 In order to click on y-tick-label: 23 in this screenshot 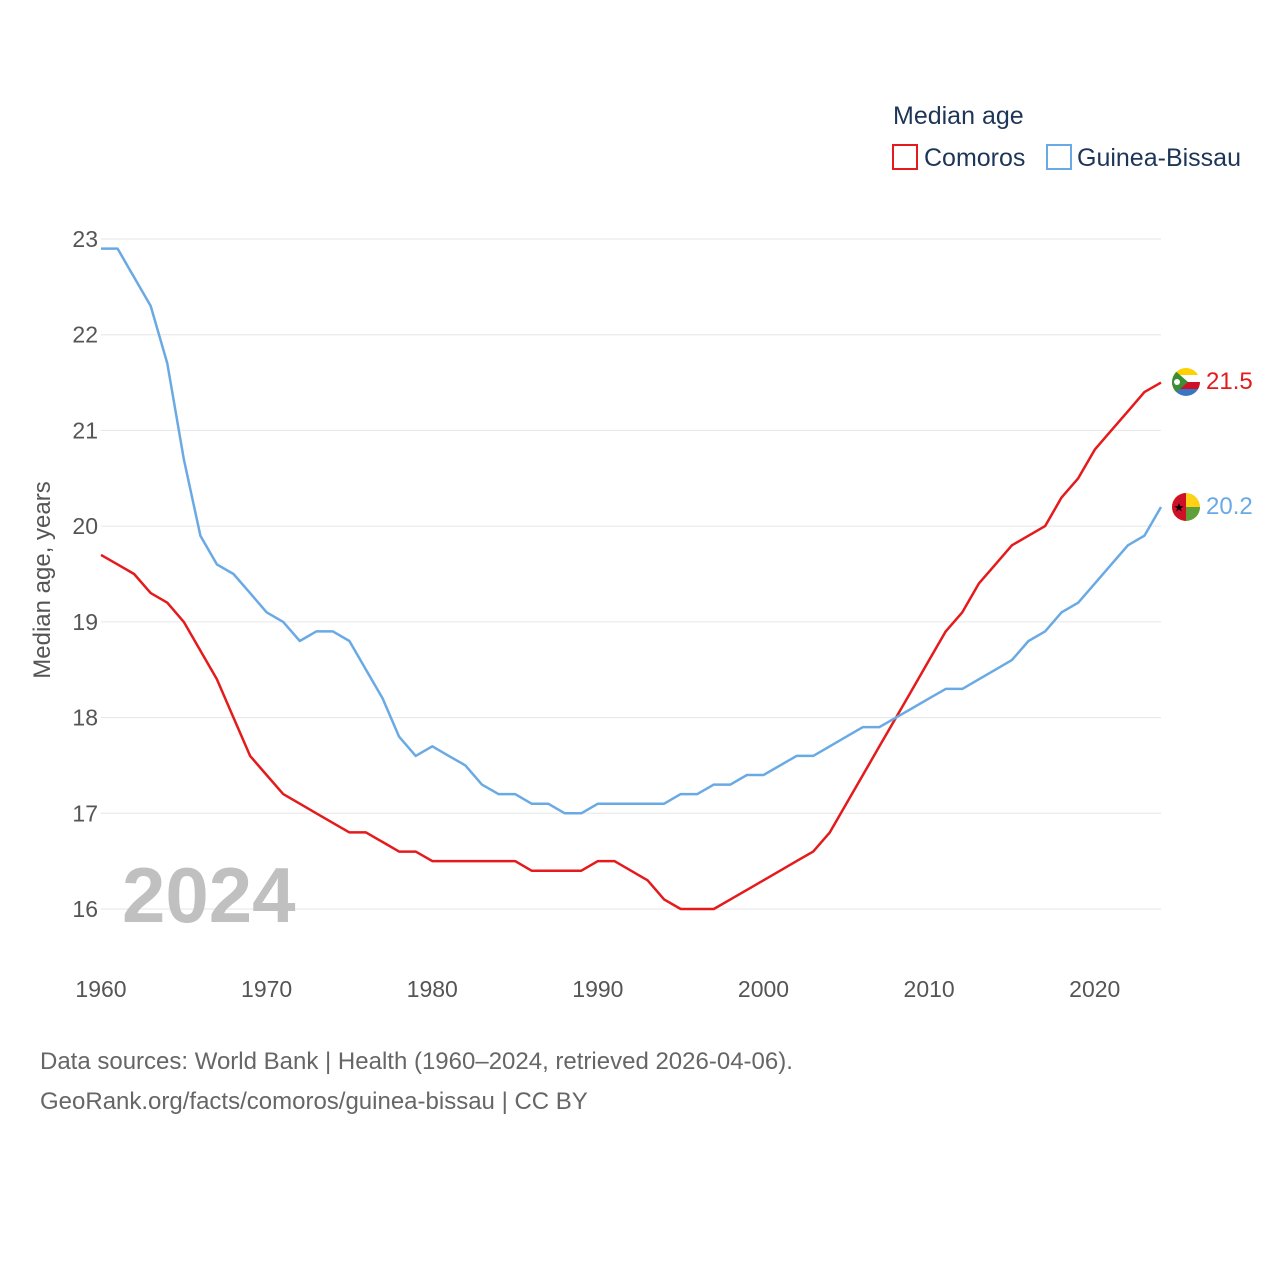, I will do `click(85, 239)`.